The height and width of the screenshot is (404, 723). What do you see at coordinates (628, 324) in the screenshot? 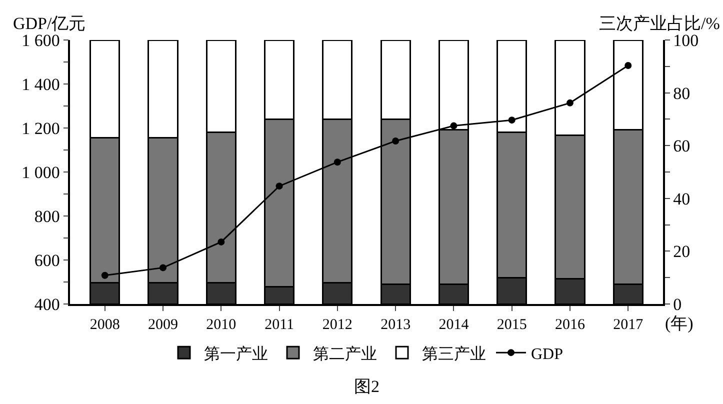
I see `x-tick-label: 2017` at bounding box center [628, 324].